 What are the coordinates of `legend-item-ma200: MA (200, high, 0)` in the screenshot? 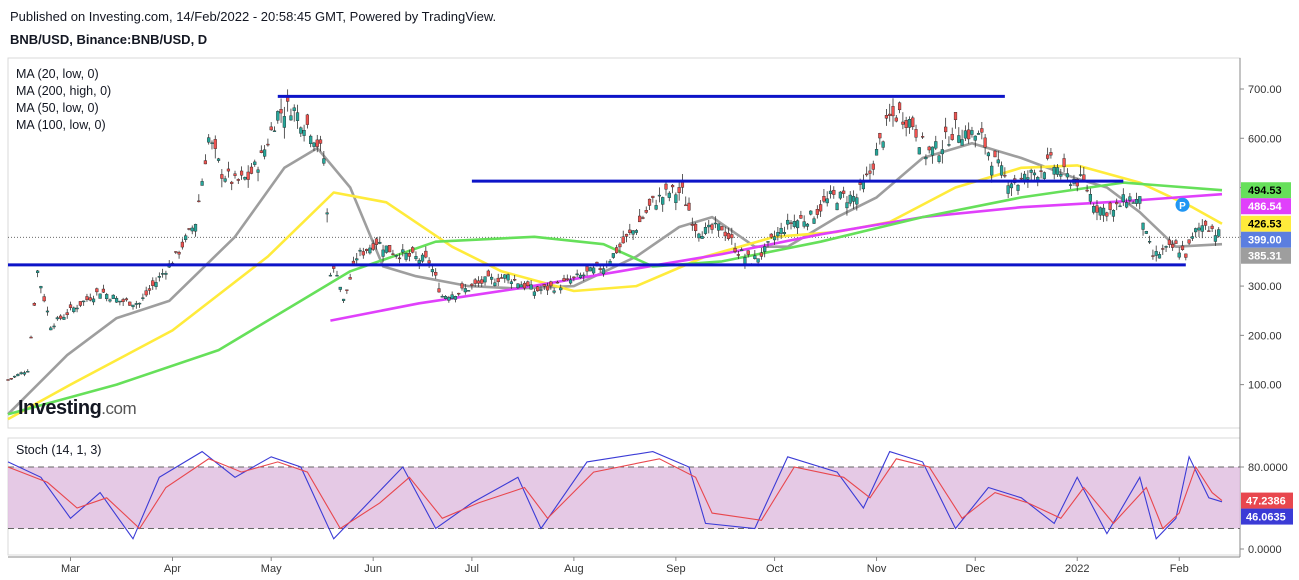 It's located at (64, 91).